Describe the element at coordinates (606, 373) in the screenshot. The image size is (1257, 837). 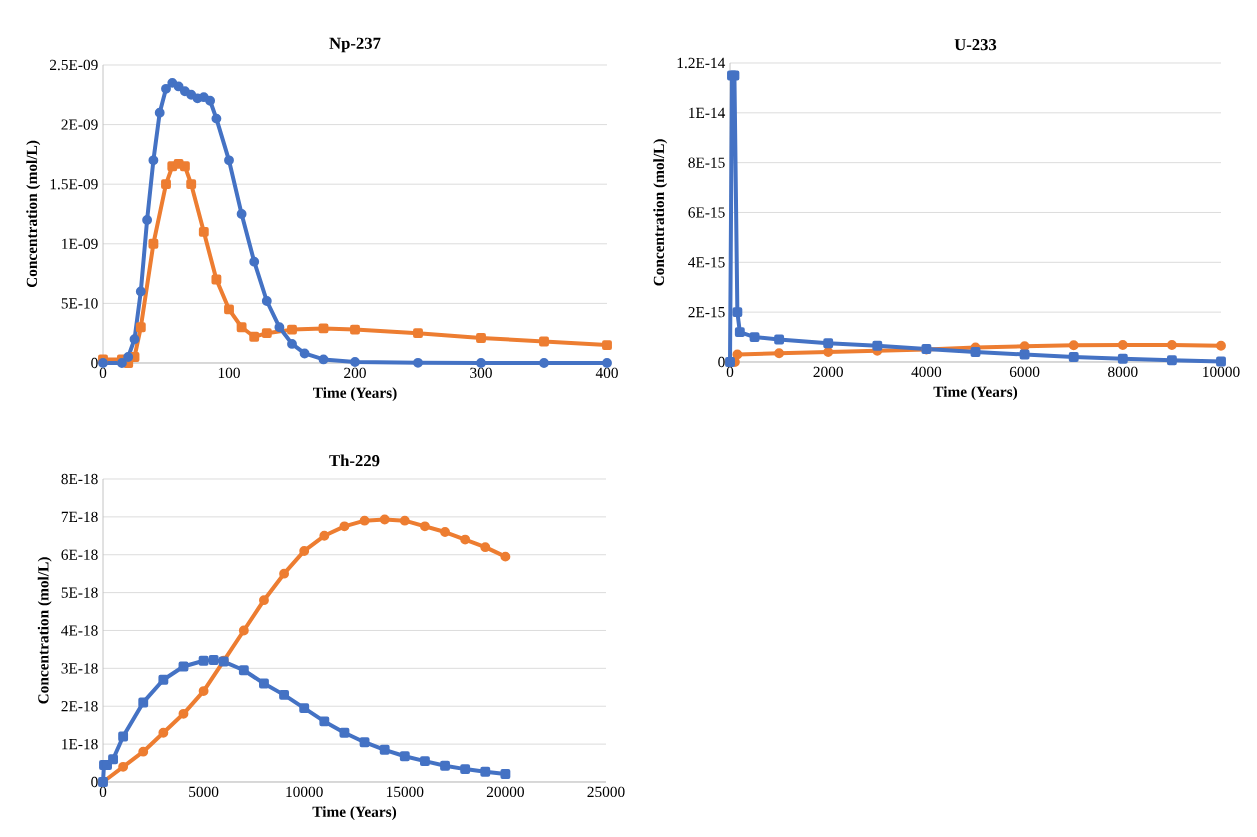
I see `x-tick-label: 400` at that location.